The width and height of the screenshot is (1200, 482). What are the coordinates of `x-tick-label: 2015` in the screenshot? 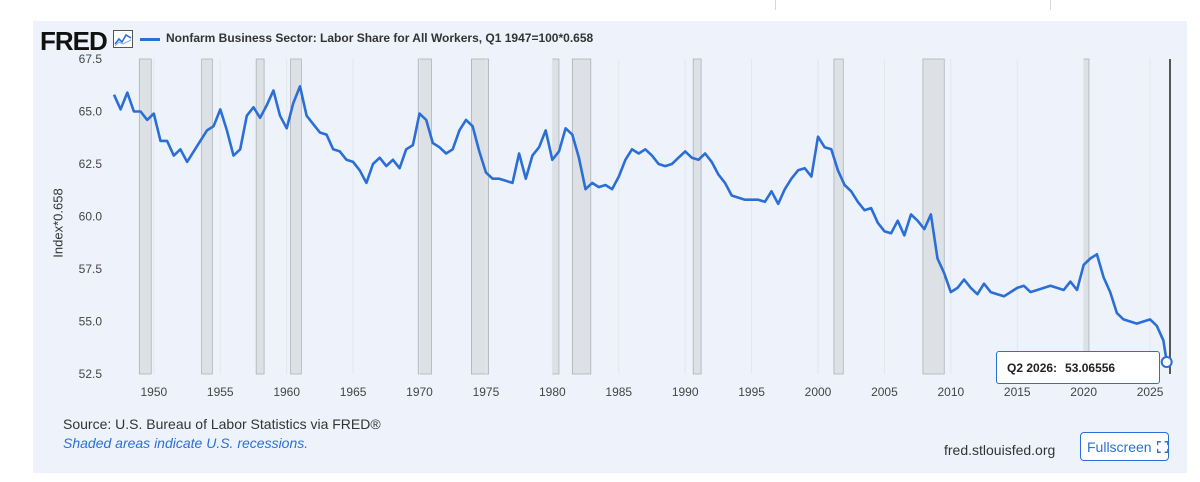 It's located at (1017, 392).